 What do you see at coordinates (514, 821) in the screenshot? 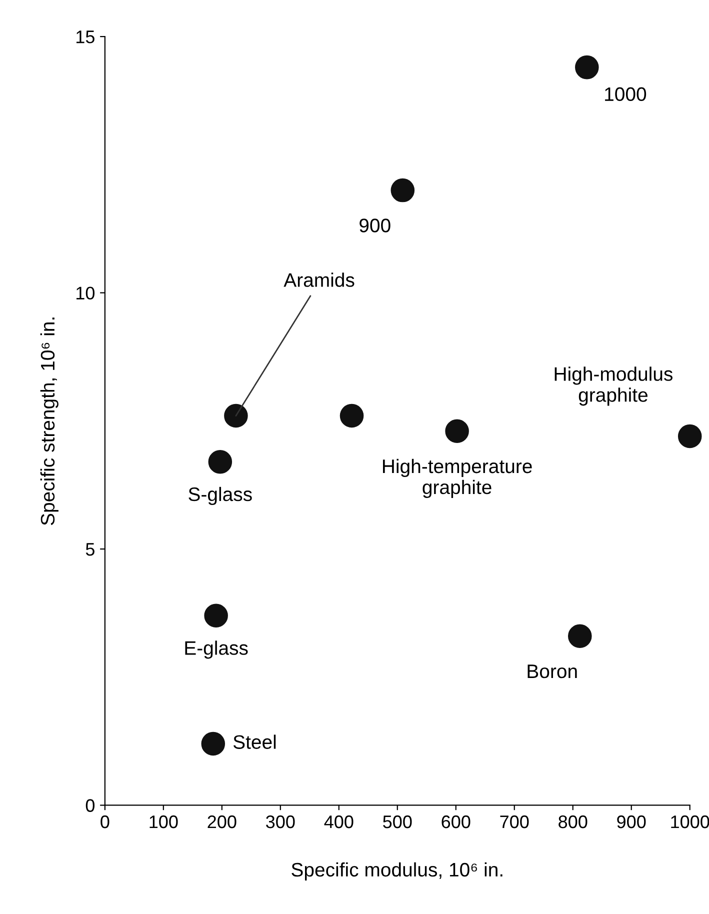
I see `x-tick-label: 700` at bounding box center [514, 821].